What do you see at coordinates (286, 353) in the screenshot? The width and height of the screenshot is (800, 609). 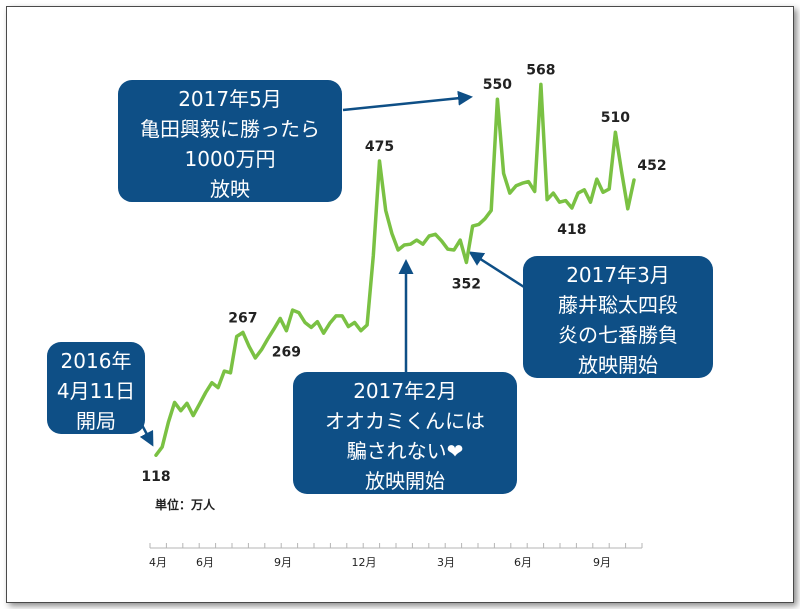 I see `data-label: 269` at bounding box center [286, 353].